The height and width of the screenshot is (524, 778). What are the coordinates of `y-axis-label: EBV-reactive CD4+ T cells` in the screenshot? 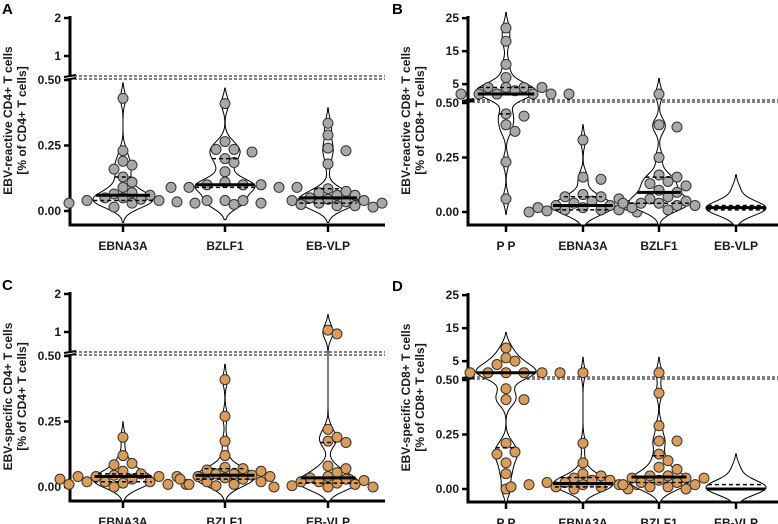 It's located at (8, 120).